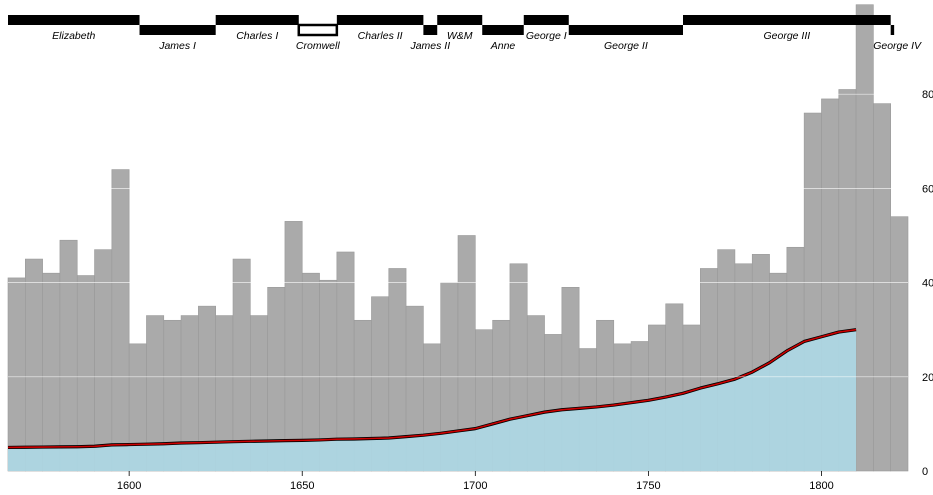 The width and height of the screenshot is (933, 495). Describe the element at coordinates (129, 486) in the screenshot. I see `x-tick-label: 1600` at that location.